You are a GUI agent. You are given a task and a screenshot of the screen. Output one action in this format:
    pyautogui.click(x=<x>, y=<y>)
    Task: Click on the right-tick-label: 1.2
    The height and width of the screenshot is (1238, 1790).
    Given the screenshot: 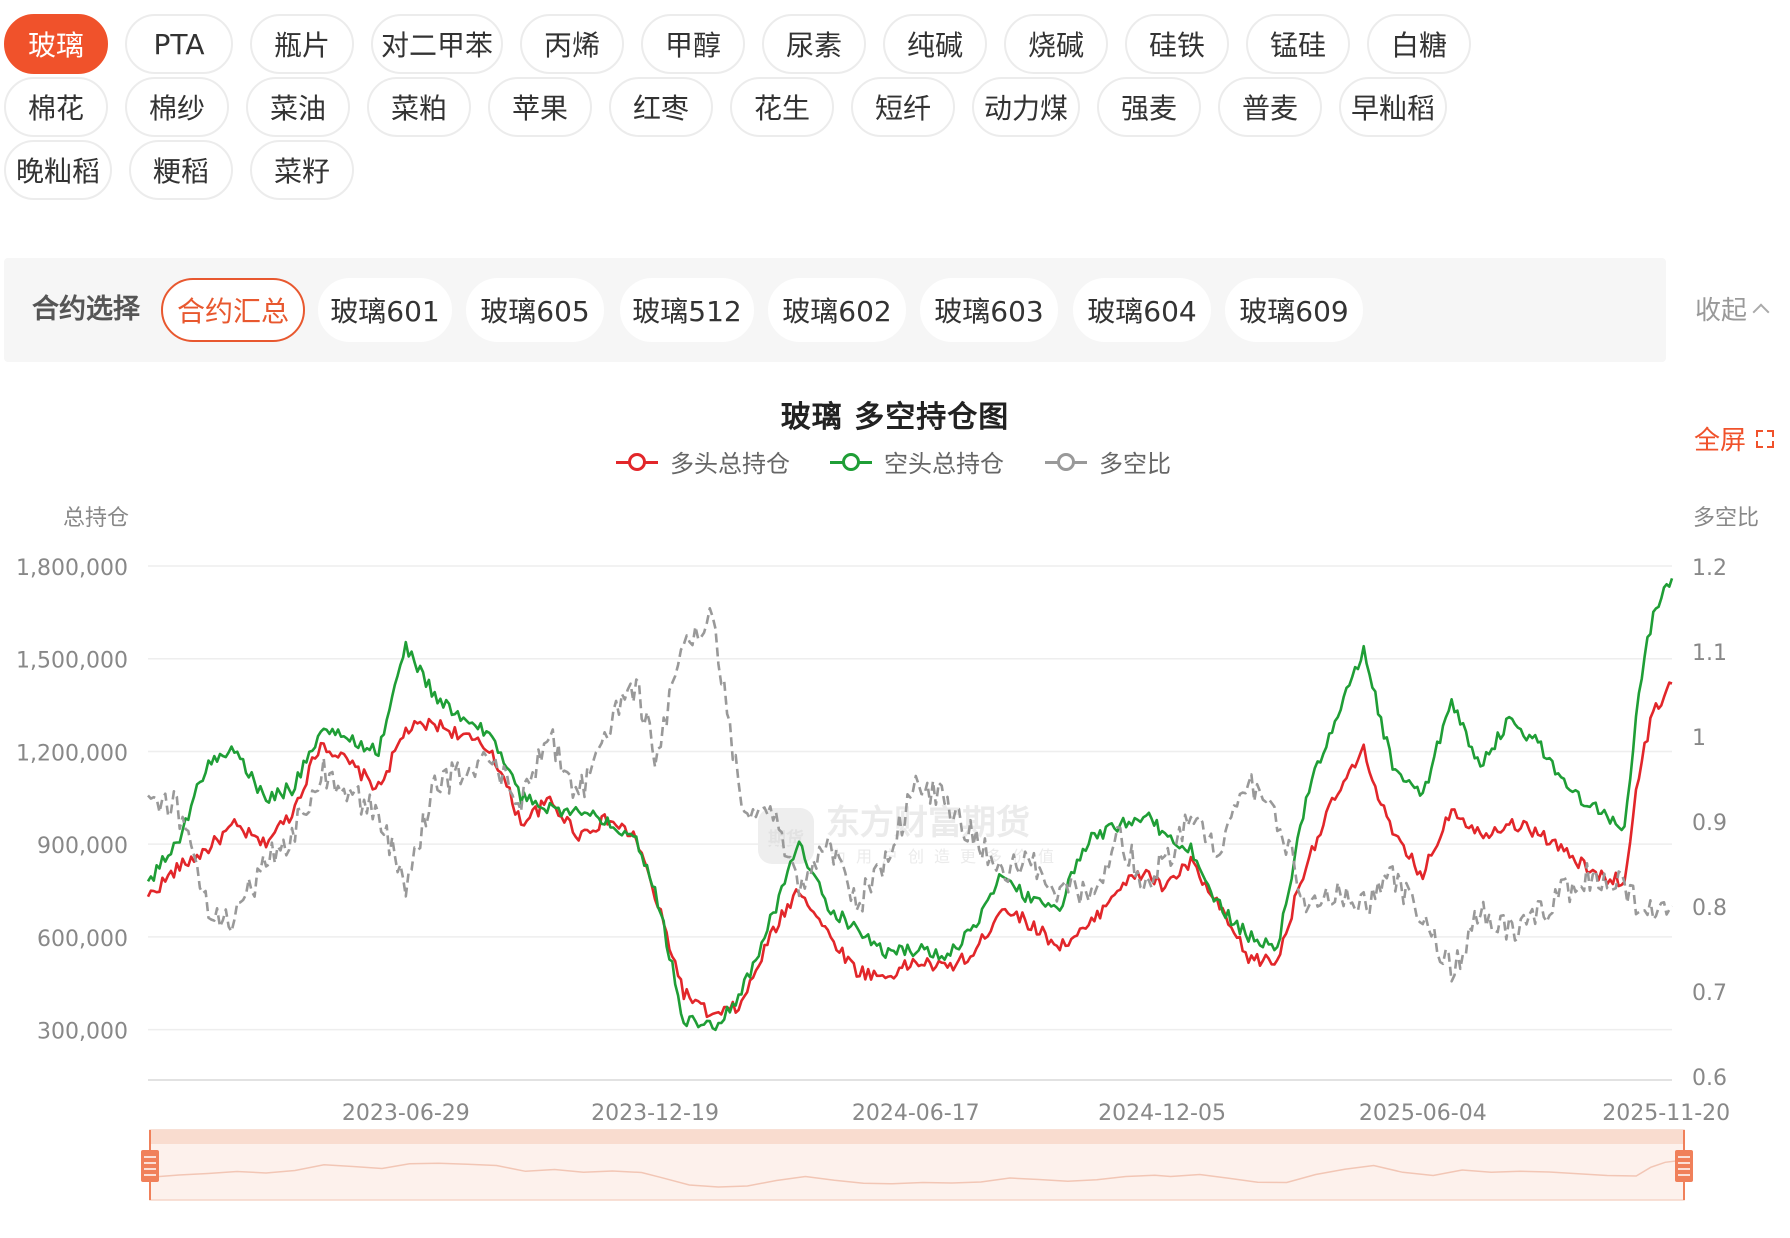 What is the action you would take?
    pyautogui.click(x=1709, y=568)
    